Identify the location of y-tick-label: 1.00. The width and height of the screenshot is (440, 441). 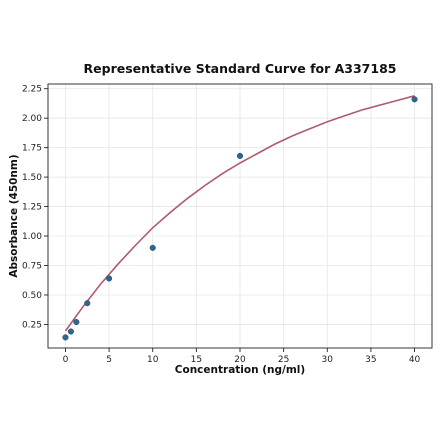
(32, 237).